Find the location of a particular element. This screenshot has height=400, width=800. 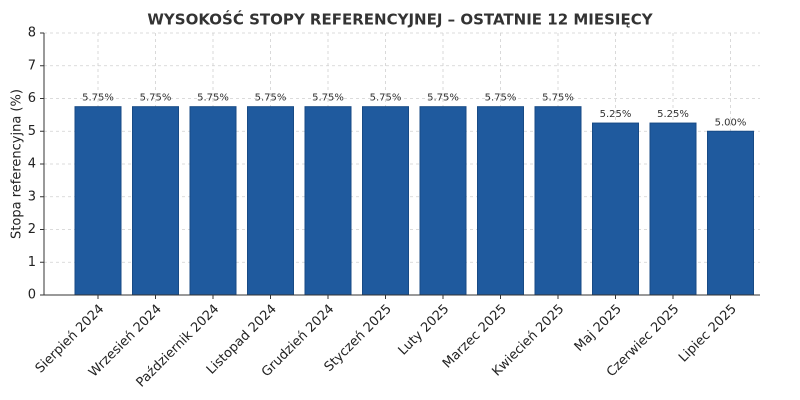

y-tick-label: 3 is located at coordinates (32, 196).